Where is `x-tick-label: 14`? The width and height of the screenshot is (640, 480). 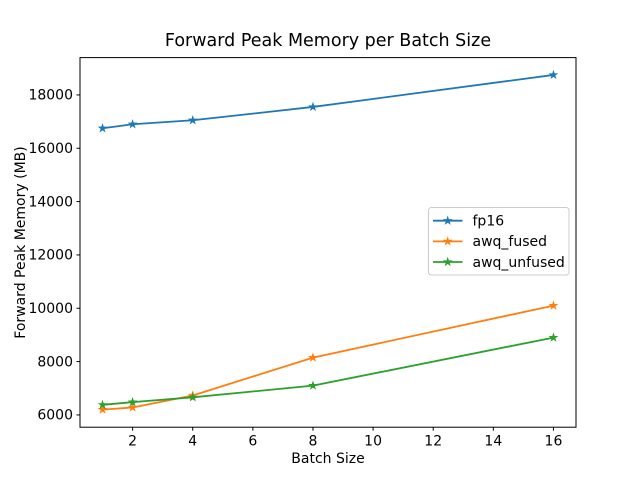 x-tick-label: 14 is located at coordinates (493, 442).